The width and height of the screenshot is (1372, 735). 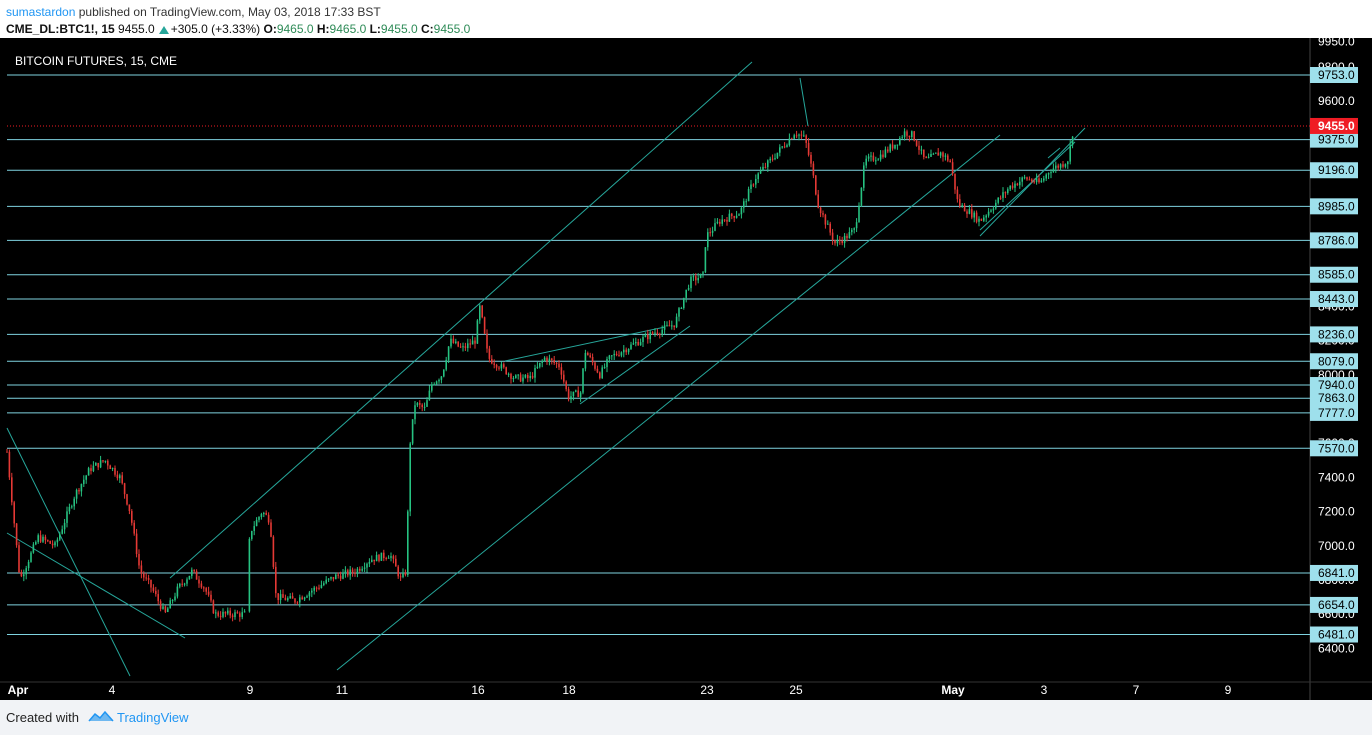 What do you see at coordinates (342, 690) in the screenshot?
I see `x-tick-label: 11` at bounding box center [342, 690].